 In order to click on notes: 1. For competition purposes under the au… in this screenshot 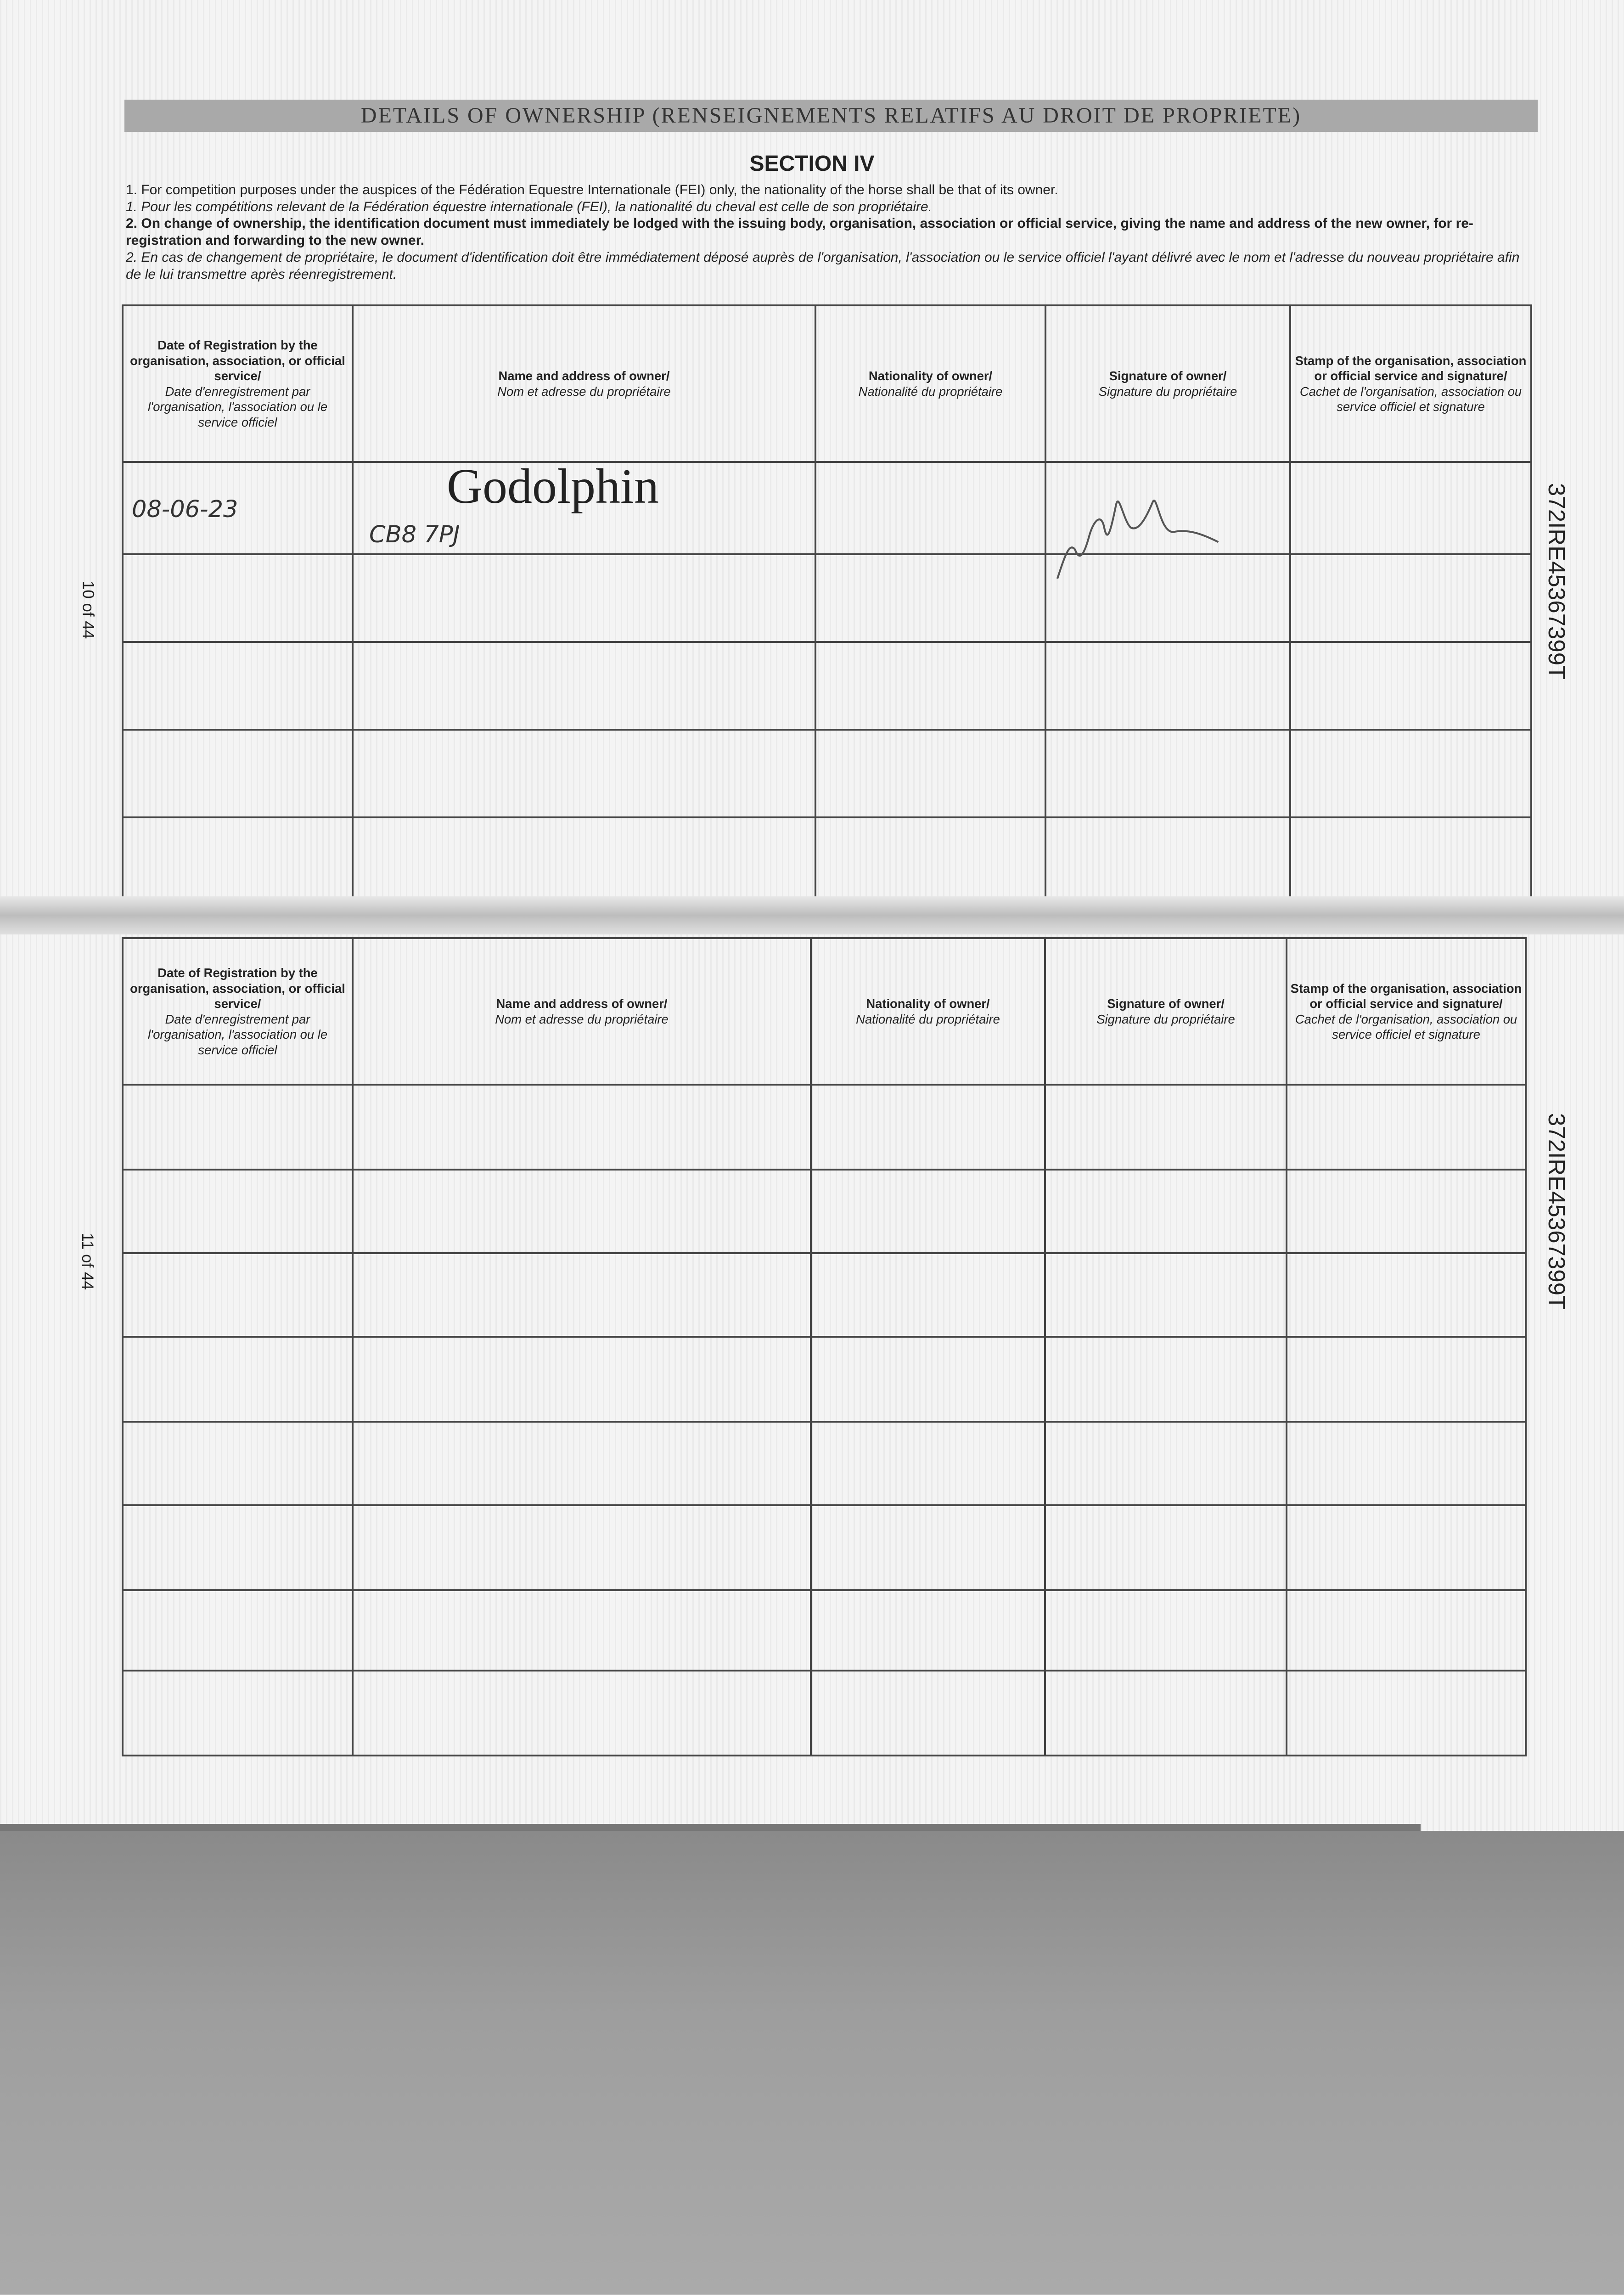, I will do `click(829, 233)`.